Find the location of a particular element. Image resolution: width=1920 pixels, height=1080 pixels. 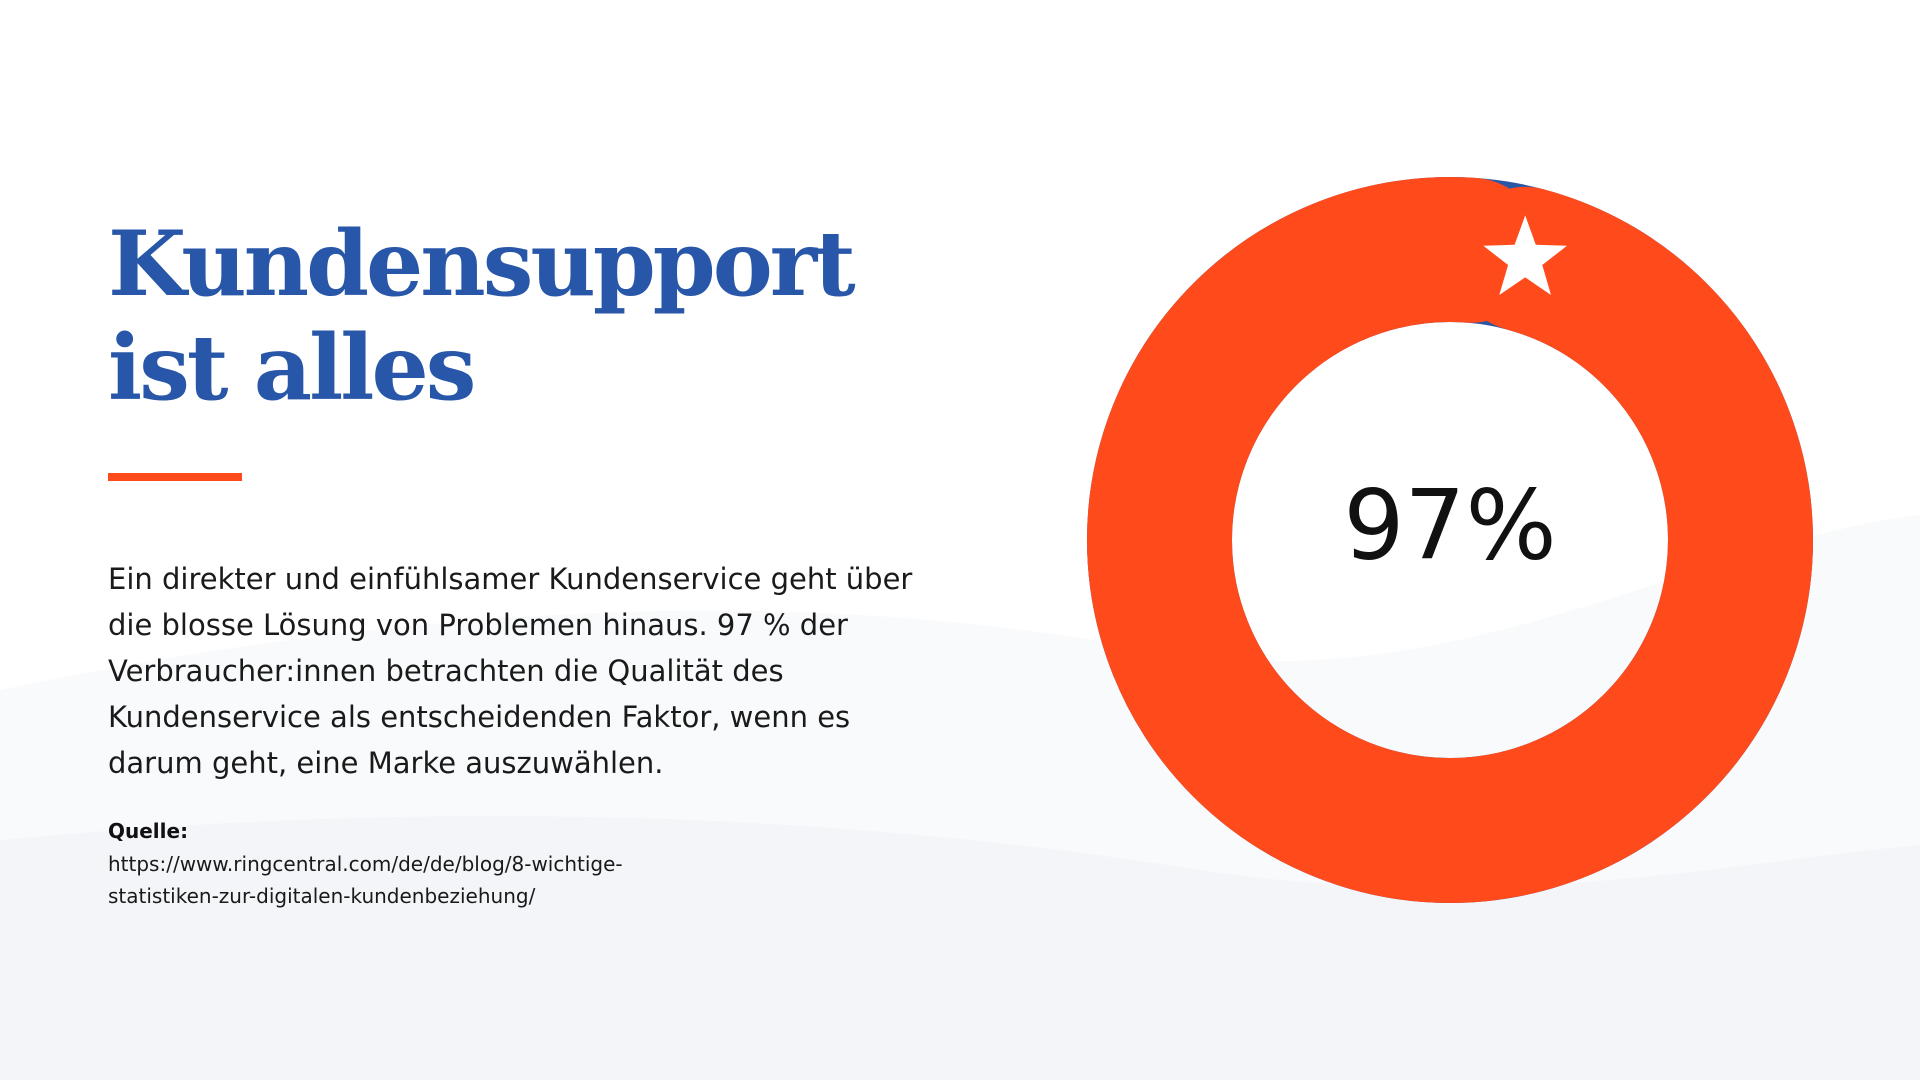

source-label: Quelle: is located at coordinates (148, 831).